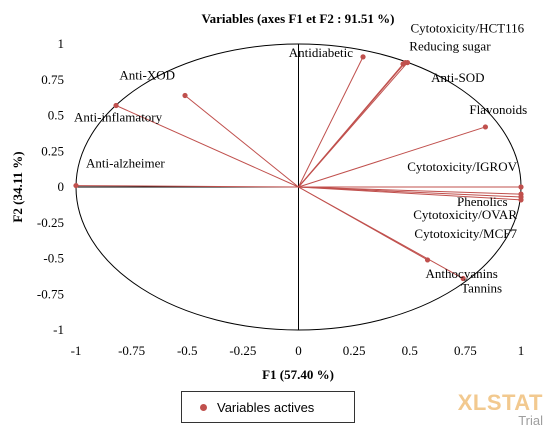  I want to click on x-tick-label: -0.75, so click(131, 350).